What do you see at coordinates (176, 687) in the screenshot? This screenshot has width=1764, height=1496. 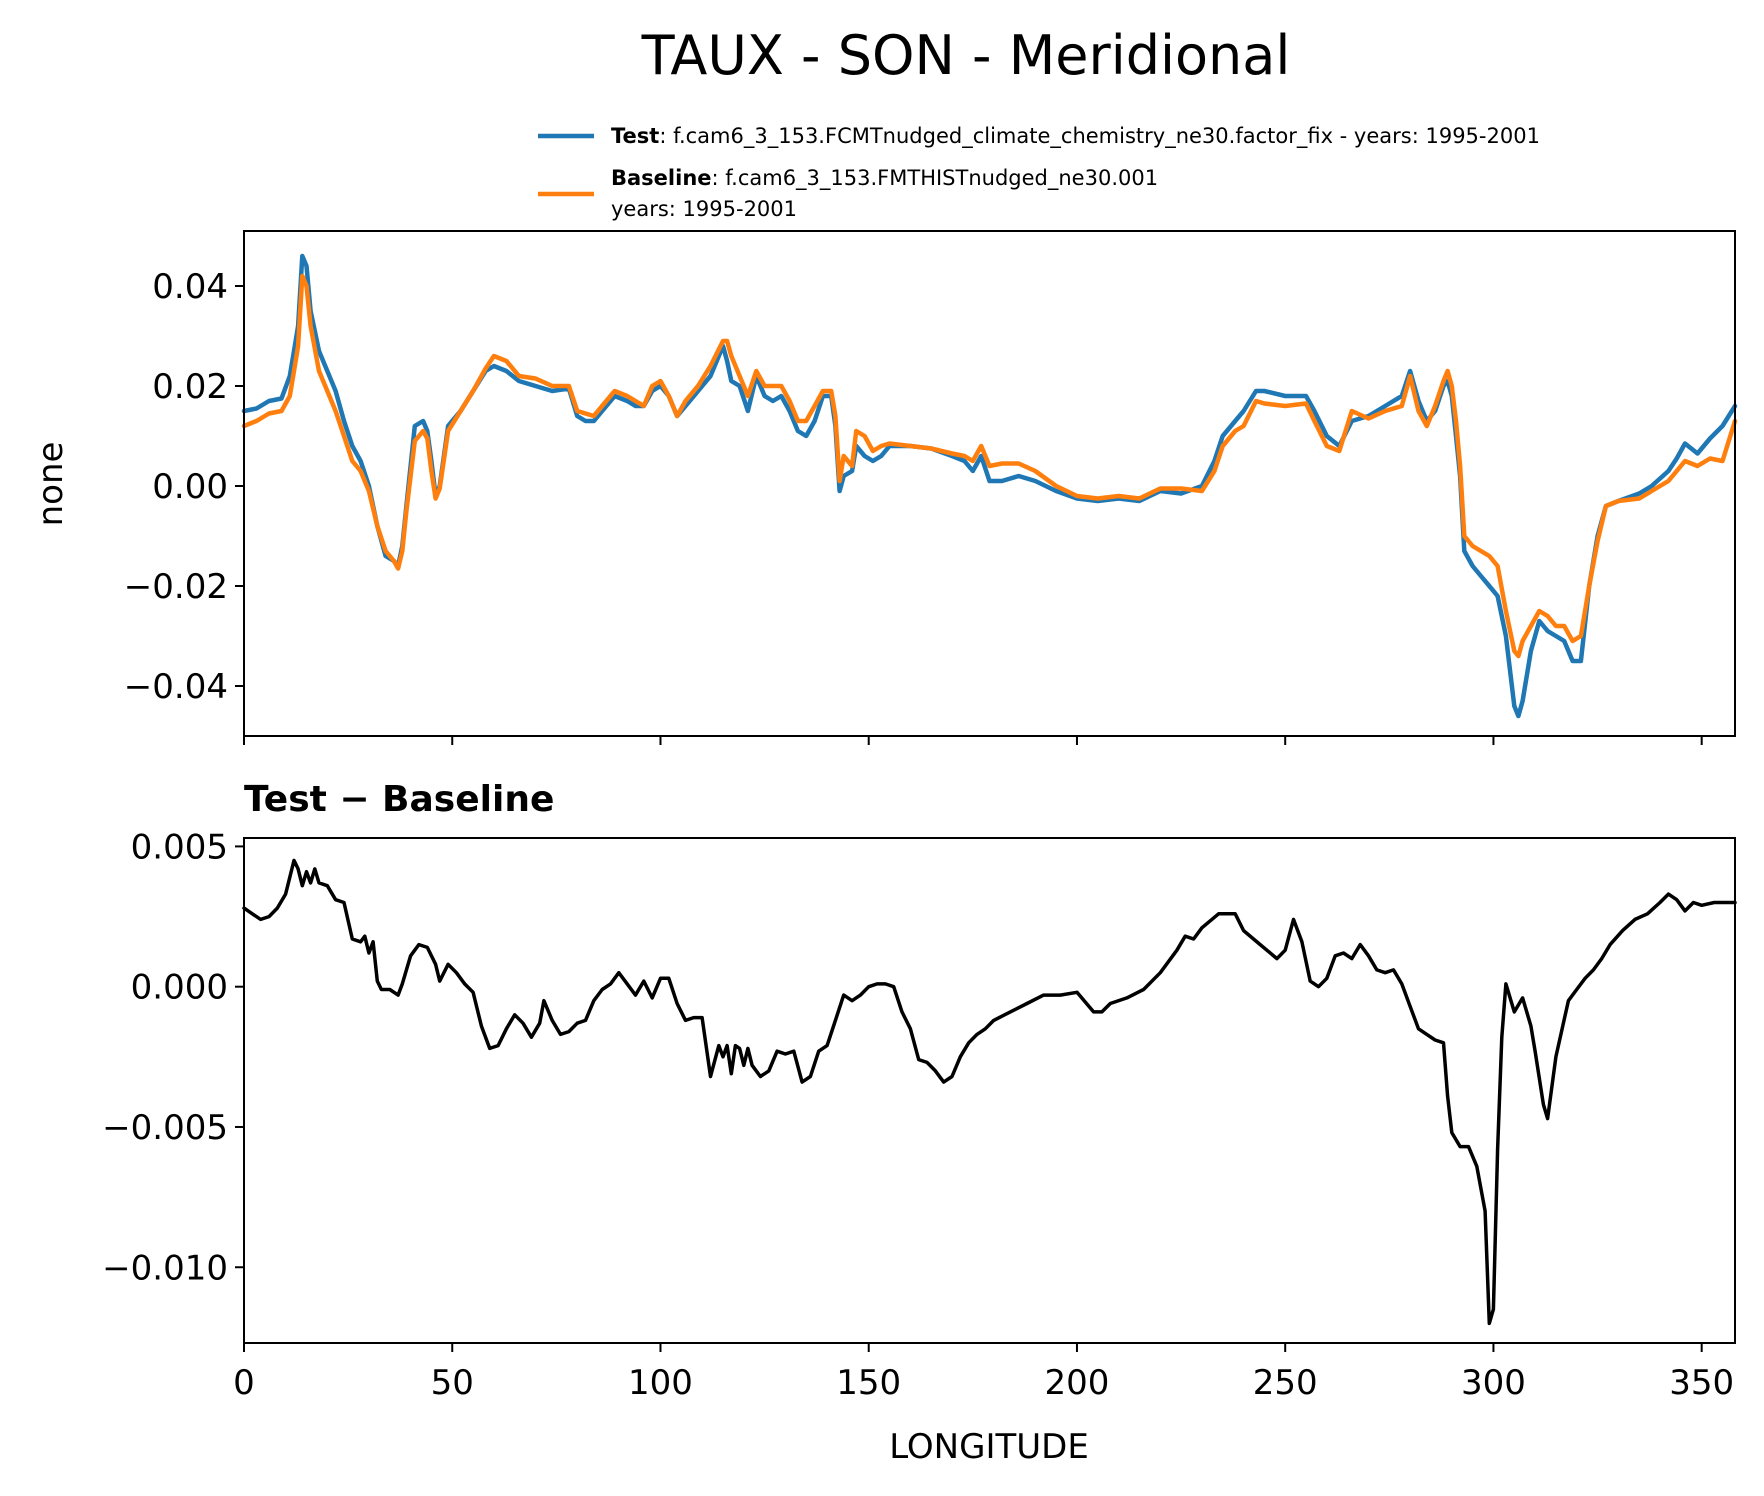 I see `y-tick-label: −0.04` at bounding box center [176, 687].